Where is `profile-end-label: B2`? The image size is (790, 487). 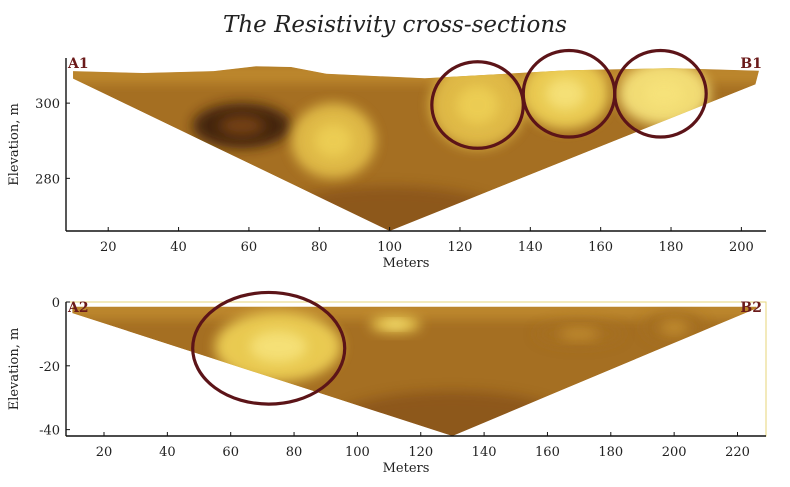
profile-end-label: B2 is located at coordinates (751, 308).